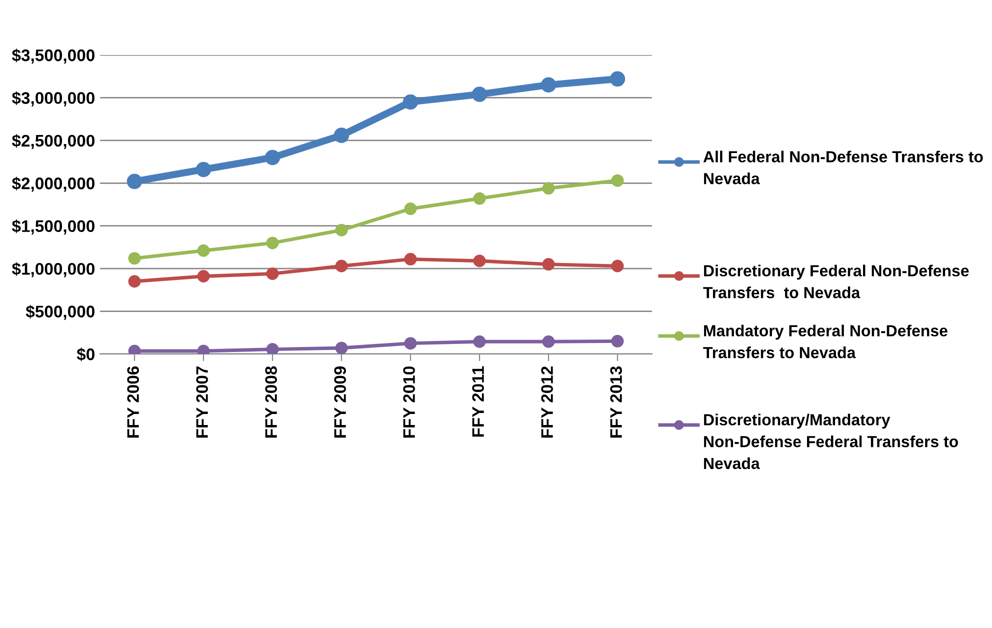 This screenshot has height=628, width=992. Describe the element at coordinates (53, 142) in the screenshot. I see `y-tick-label: $2,500,000` at that location.